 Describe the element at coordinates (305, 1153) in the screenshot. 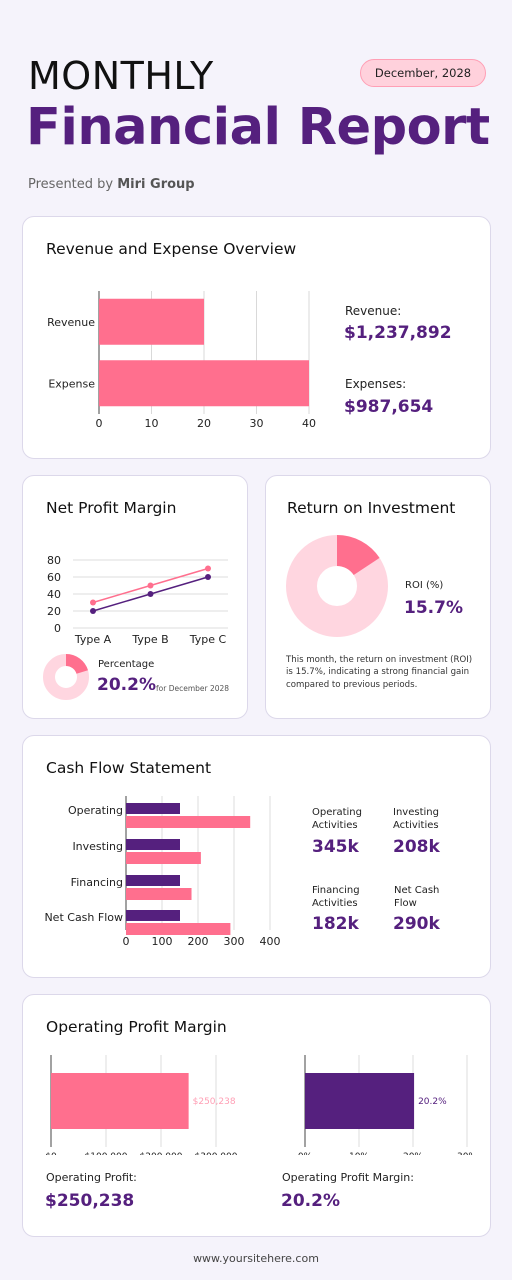

I see `x-tick-label: 0%` at that location.